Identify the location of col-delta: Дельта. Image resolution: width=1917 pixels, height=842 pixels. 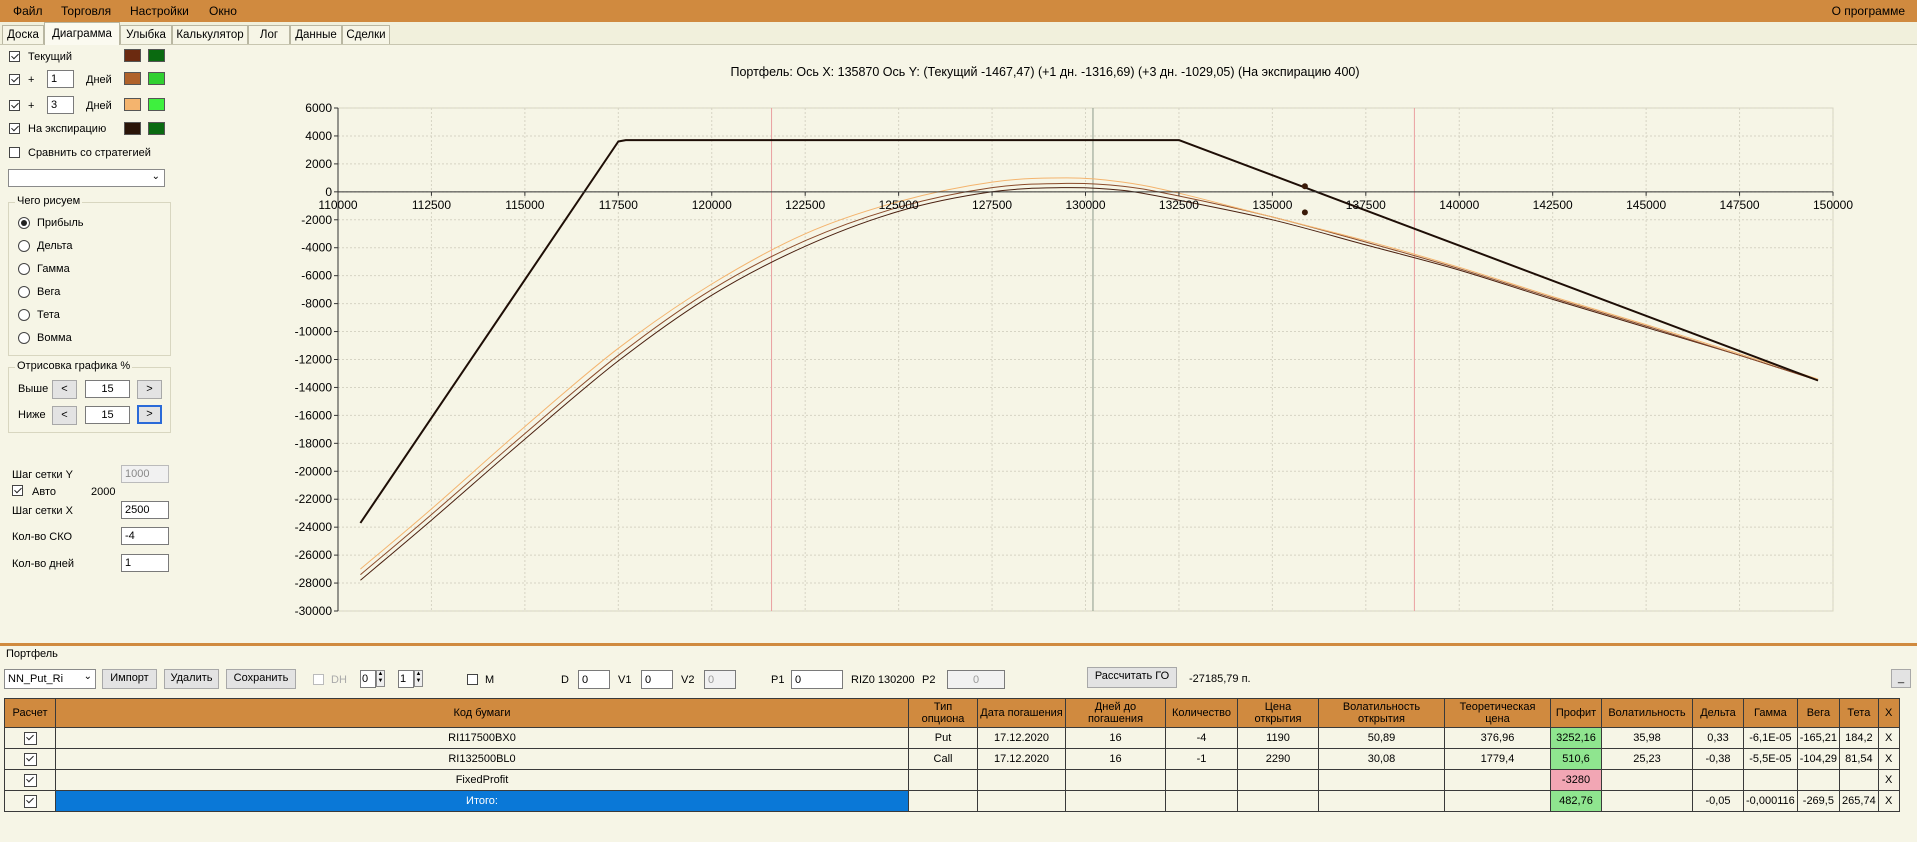
(1718, 713).